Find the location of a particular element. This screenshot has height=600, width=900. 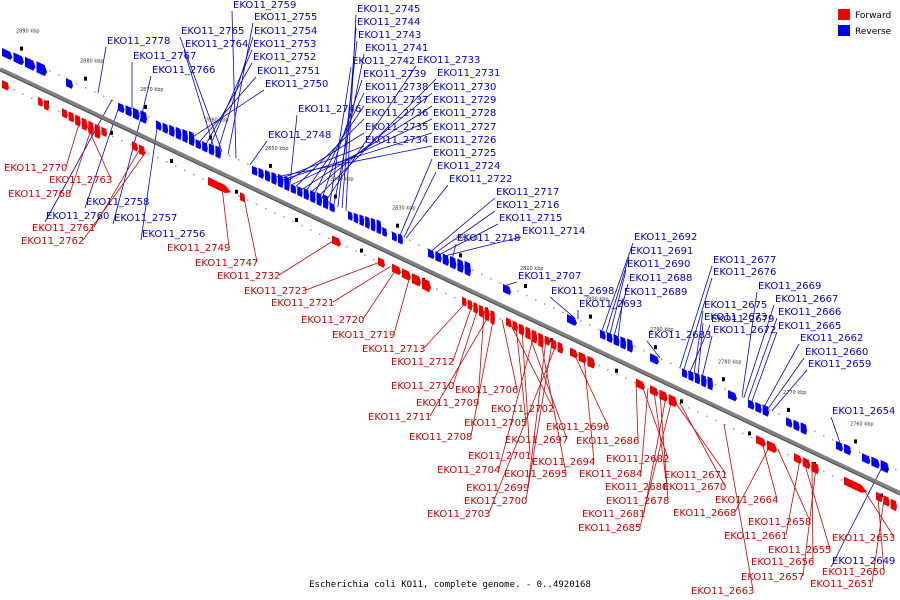

reverse-gene-label: EKO11_2693 is located at coordinates (610, 304).